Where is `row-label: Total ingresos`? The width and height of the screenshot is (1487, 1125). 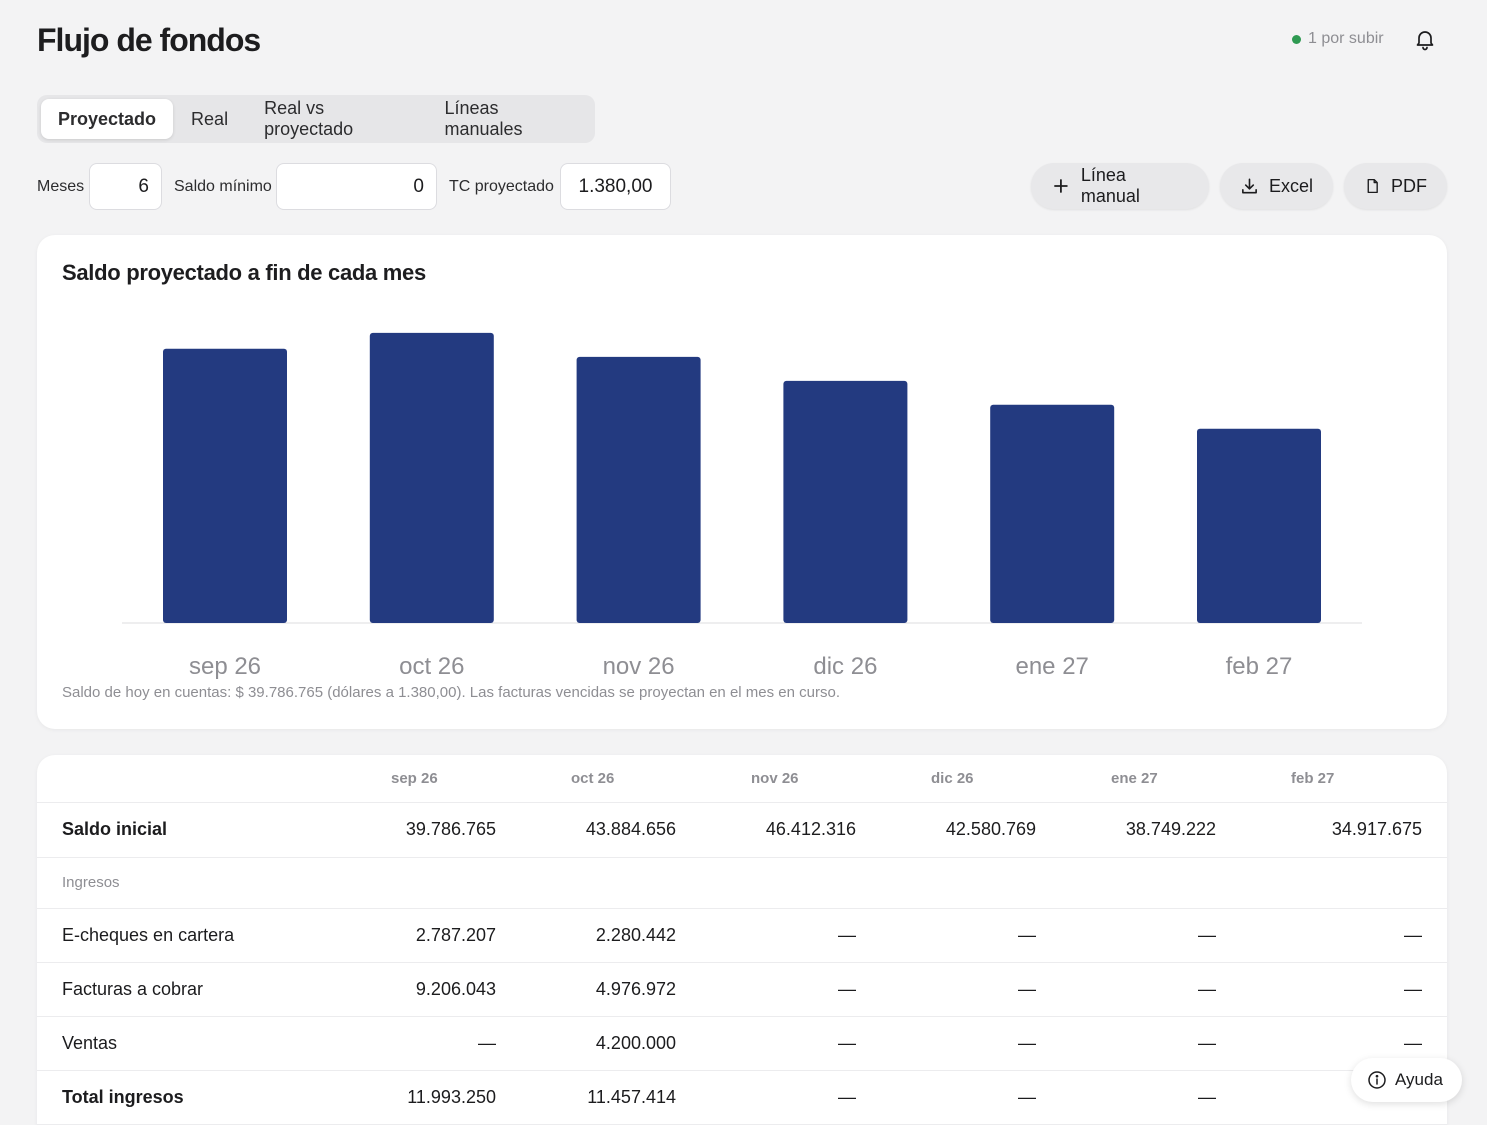 row-label: Total ingresos is located at coordinates (189, 1097).